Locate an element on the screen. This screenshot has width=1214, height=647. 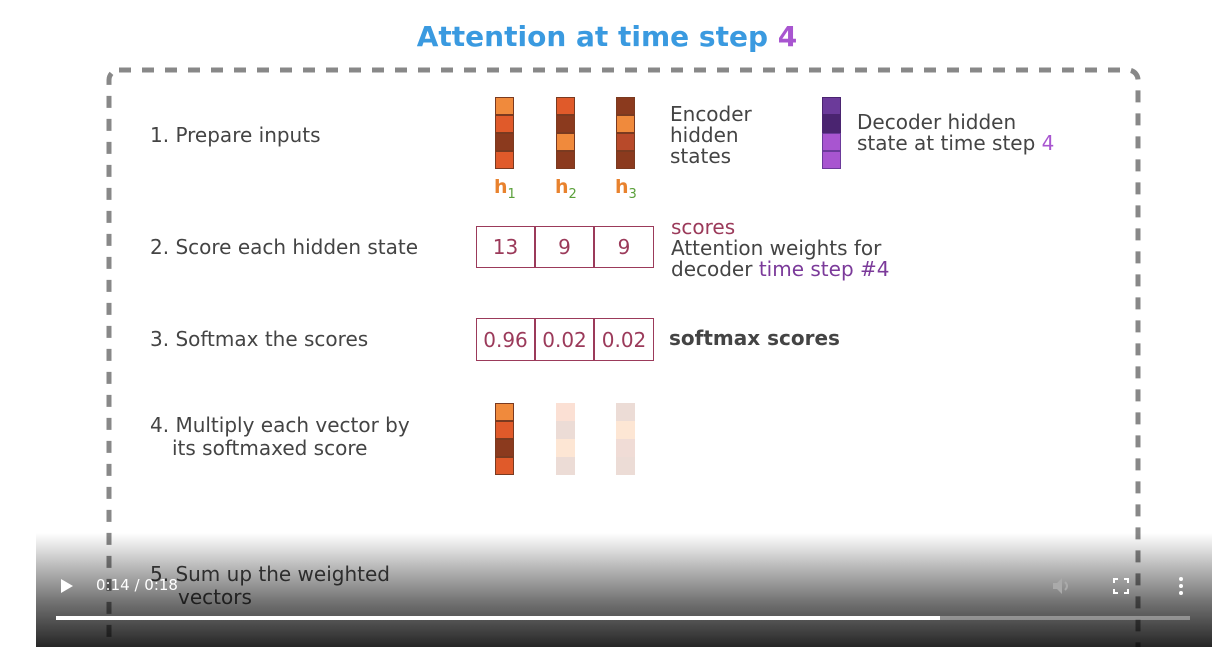
highlight: time step #4 is located at coordinates (824, 269).